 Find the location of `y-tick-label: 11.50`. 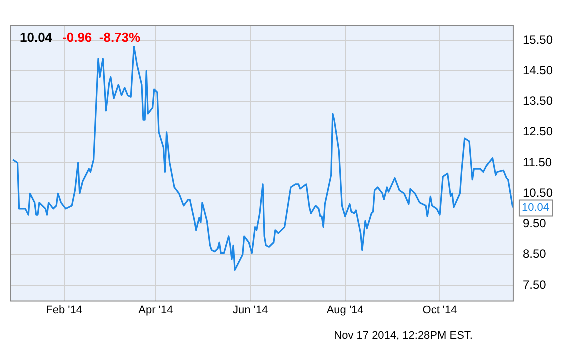

y-tick-label: 11.50 is located at coordinates (537, 162).